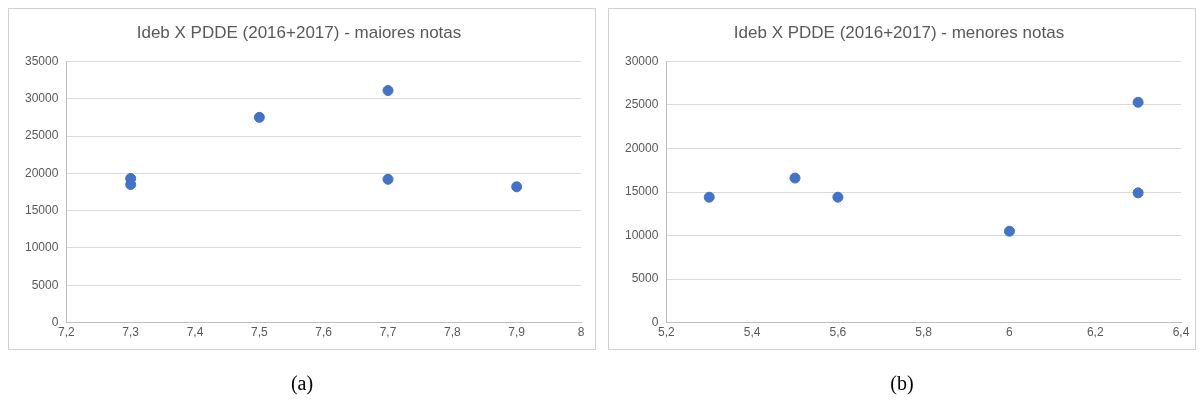 Image resolution: width=1201 pixels, height=417 pixels. I want to click on text: (a), so click(302, 383).